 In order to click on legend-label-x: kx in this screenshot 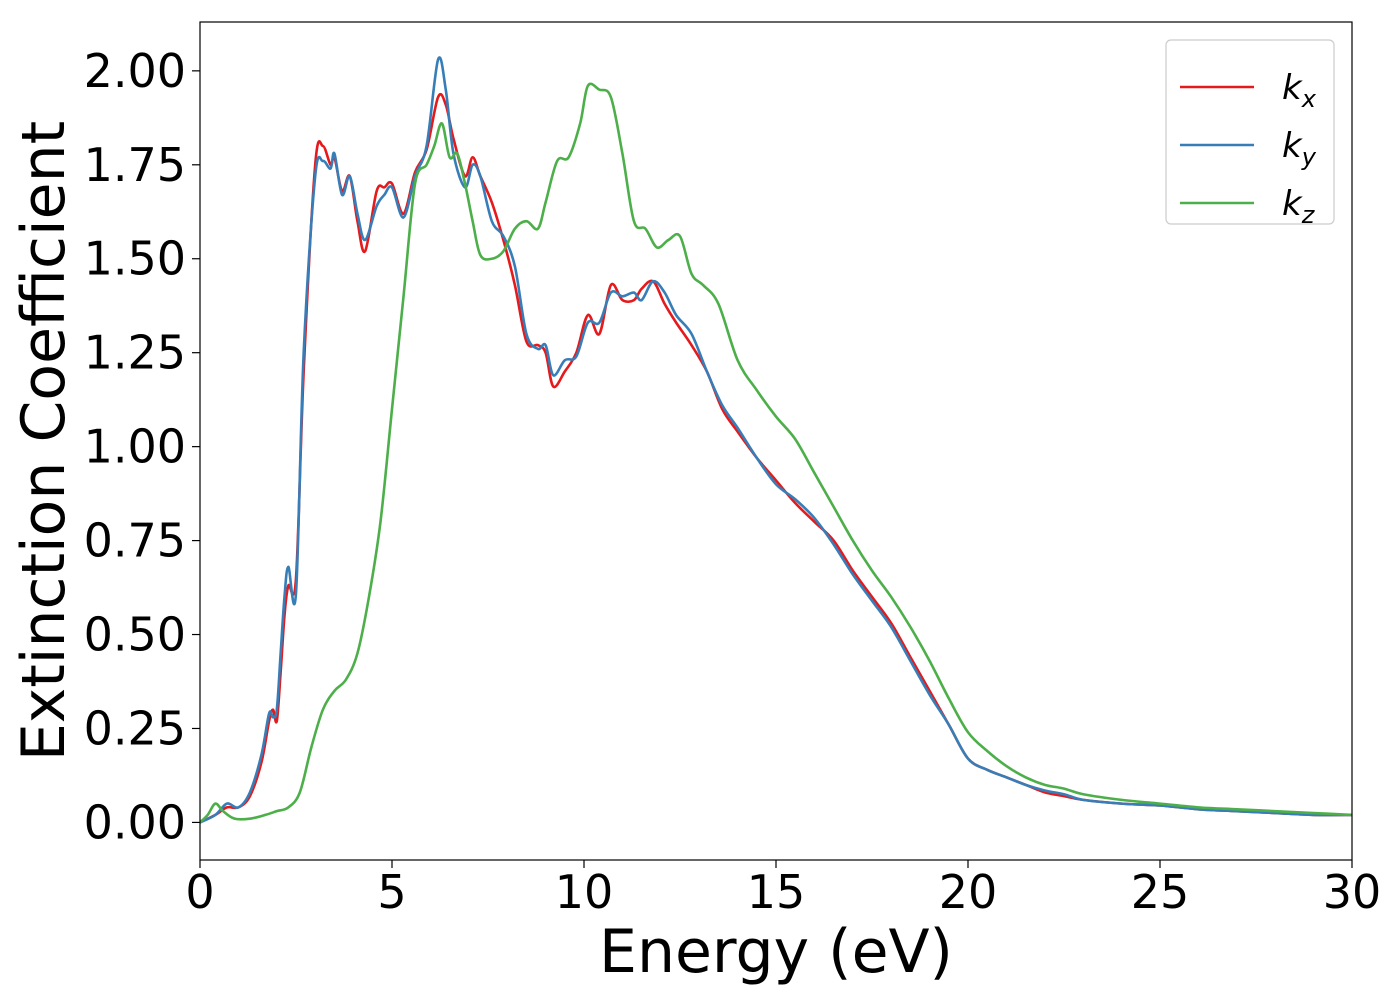, I will do `click(1299, 90)`.